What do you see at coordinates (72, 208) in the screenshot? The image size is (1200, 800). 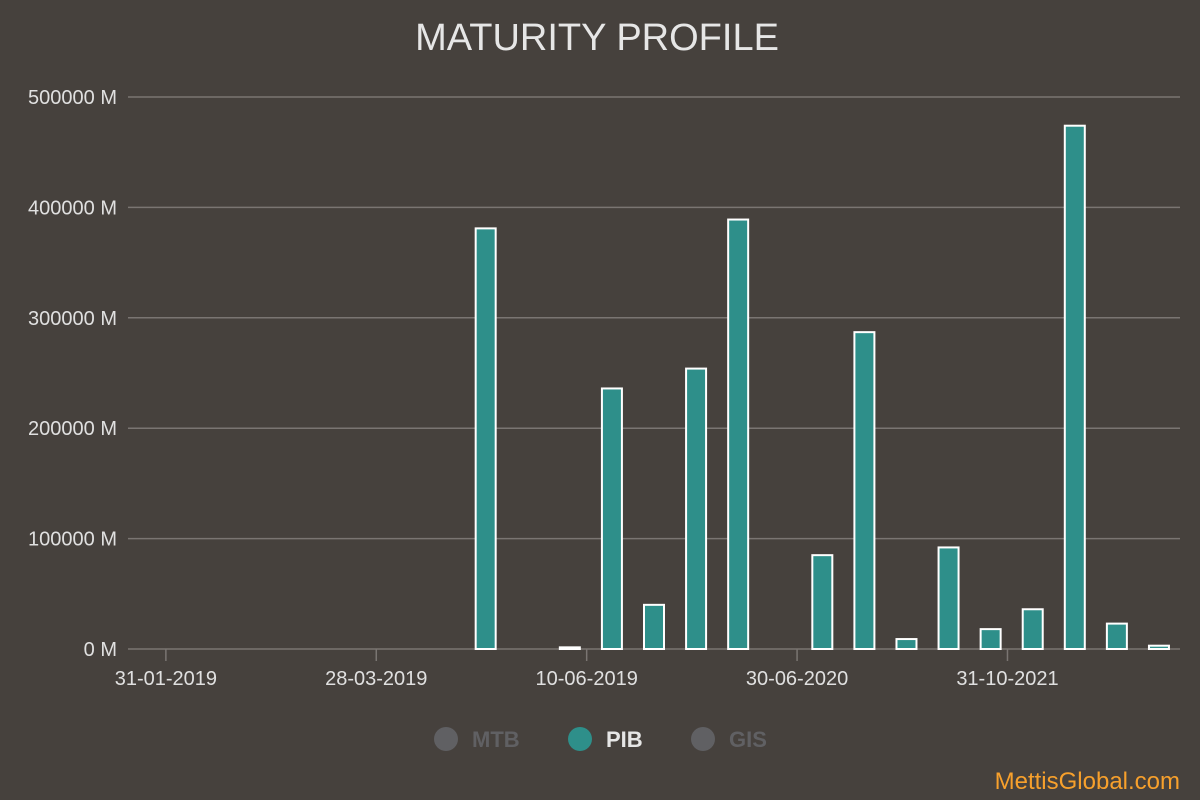 I see `y-tick-label: 400000 M` at bounding box center [72, 208].